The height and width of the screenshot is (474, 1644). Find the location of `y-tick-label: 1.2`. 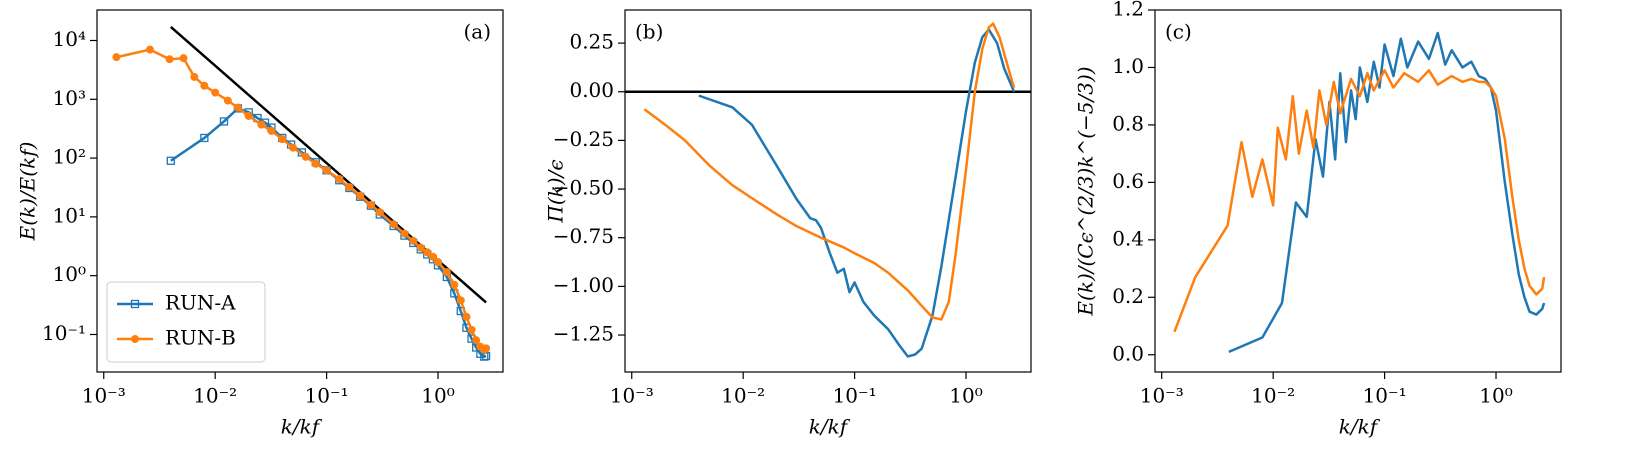

y-tick-label: 1.2 is located at coordinates (1128, 10).